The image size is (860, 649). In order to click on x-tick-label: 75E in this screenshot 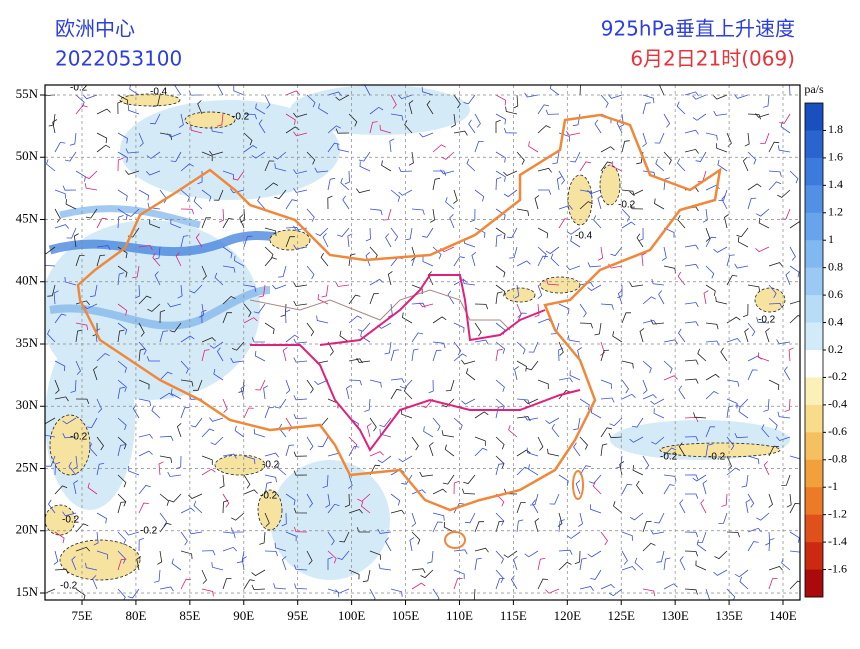, I will do `click(82, 615)`.